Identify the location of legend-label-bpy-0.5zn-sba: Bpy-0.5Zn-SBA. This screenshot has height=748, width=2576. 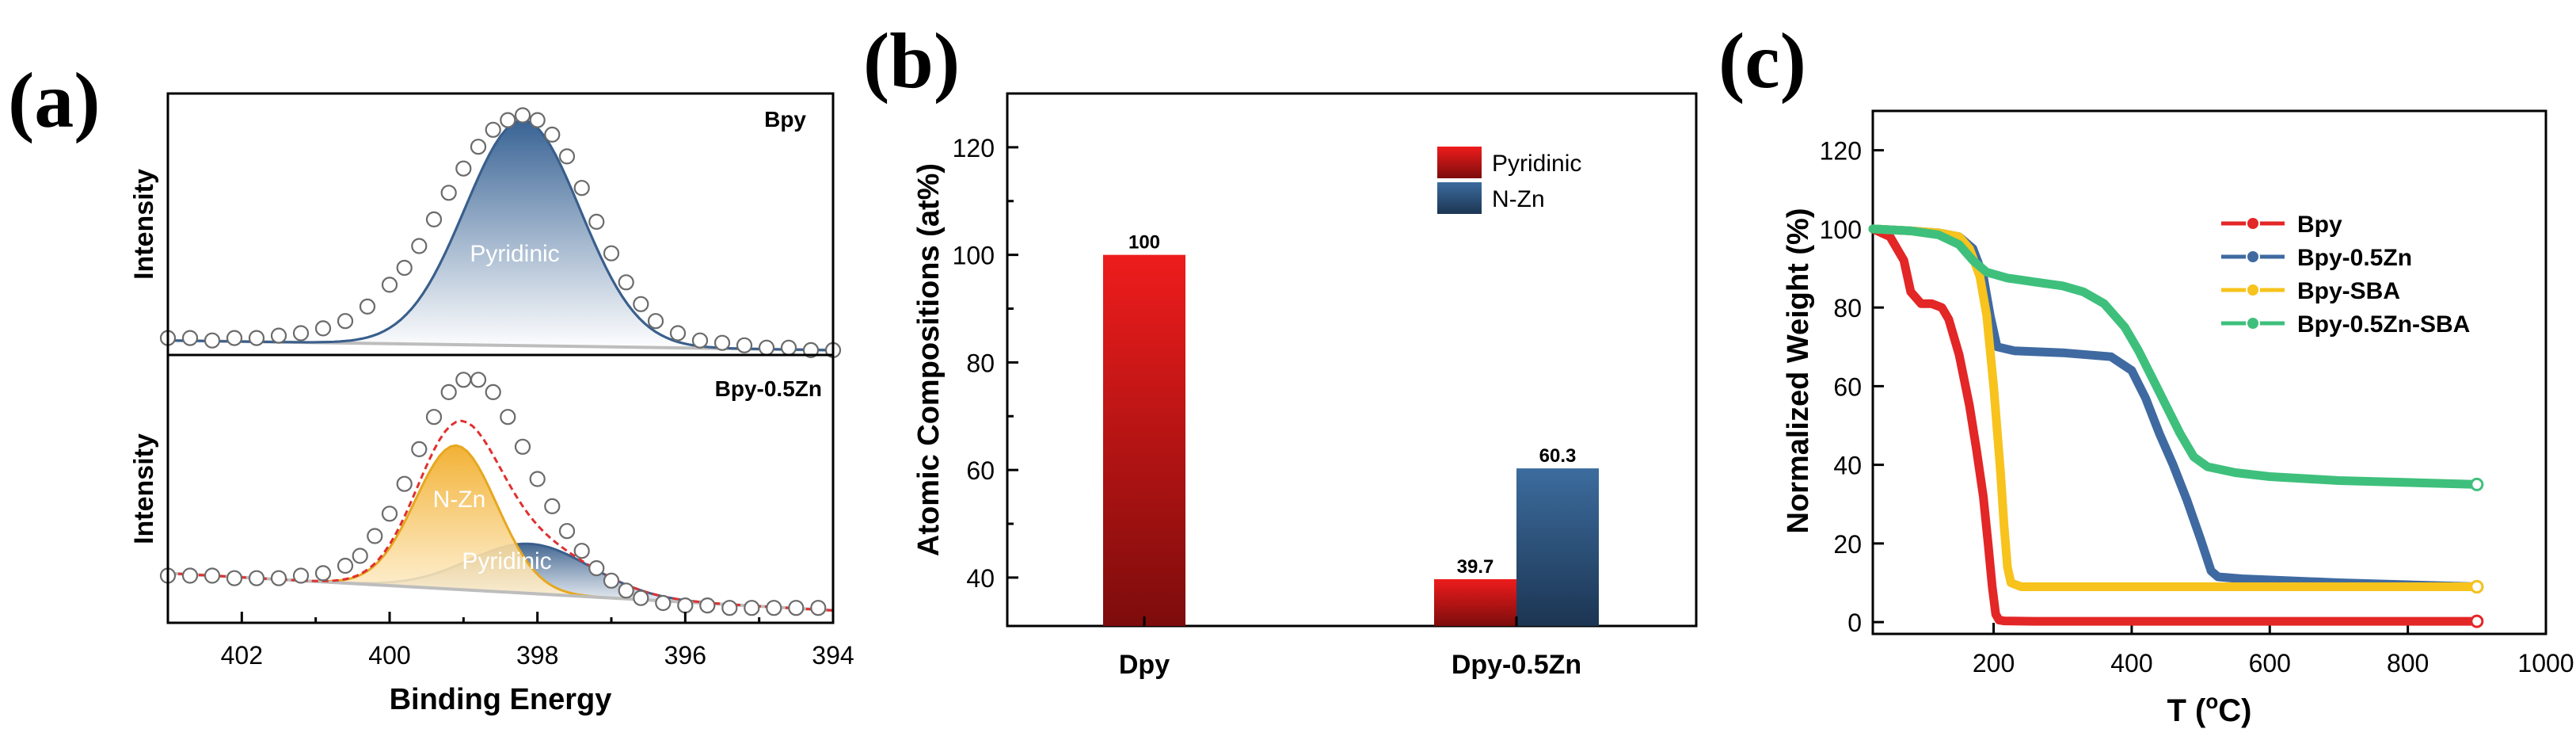
(2383, 324).